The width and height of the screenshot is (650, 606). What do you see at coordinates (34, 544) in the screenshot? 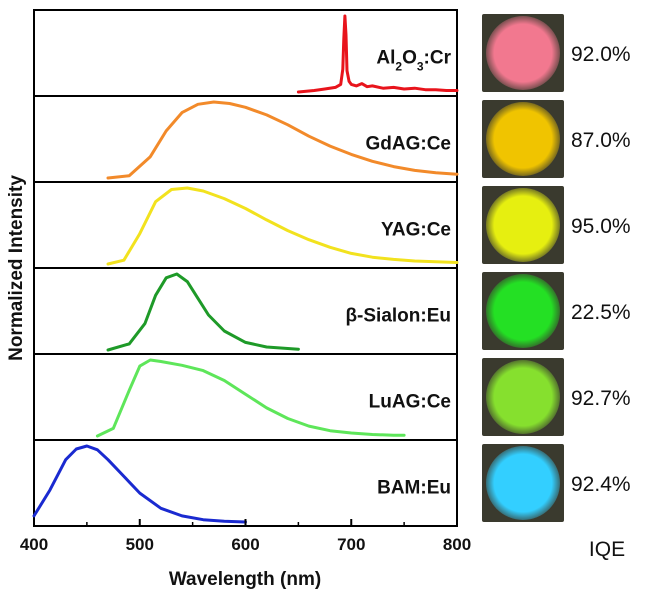
I see `x-tick-label: 400` at bounding box center [34, 544].